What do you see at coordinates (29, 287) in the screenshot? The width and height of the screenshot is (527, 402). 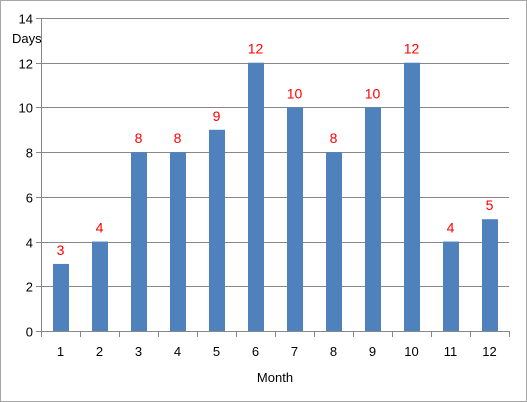 I see `y-tick-label: 2` at bounding box center [29, 287].